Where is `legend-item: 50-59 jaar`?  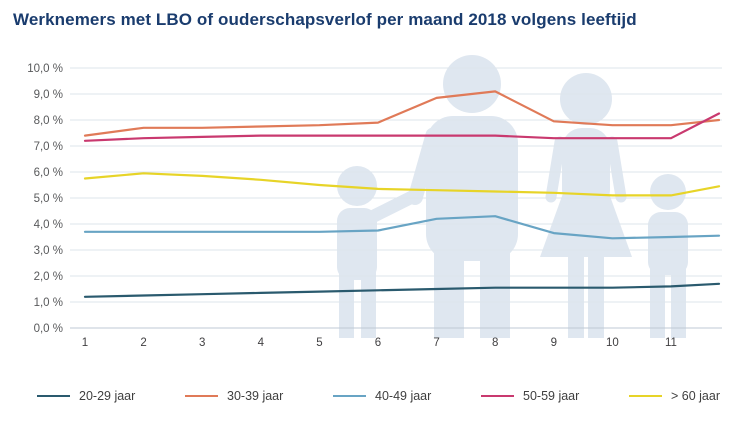
legend-item: 50-59 jaar is located at coordinates (530, 396).